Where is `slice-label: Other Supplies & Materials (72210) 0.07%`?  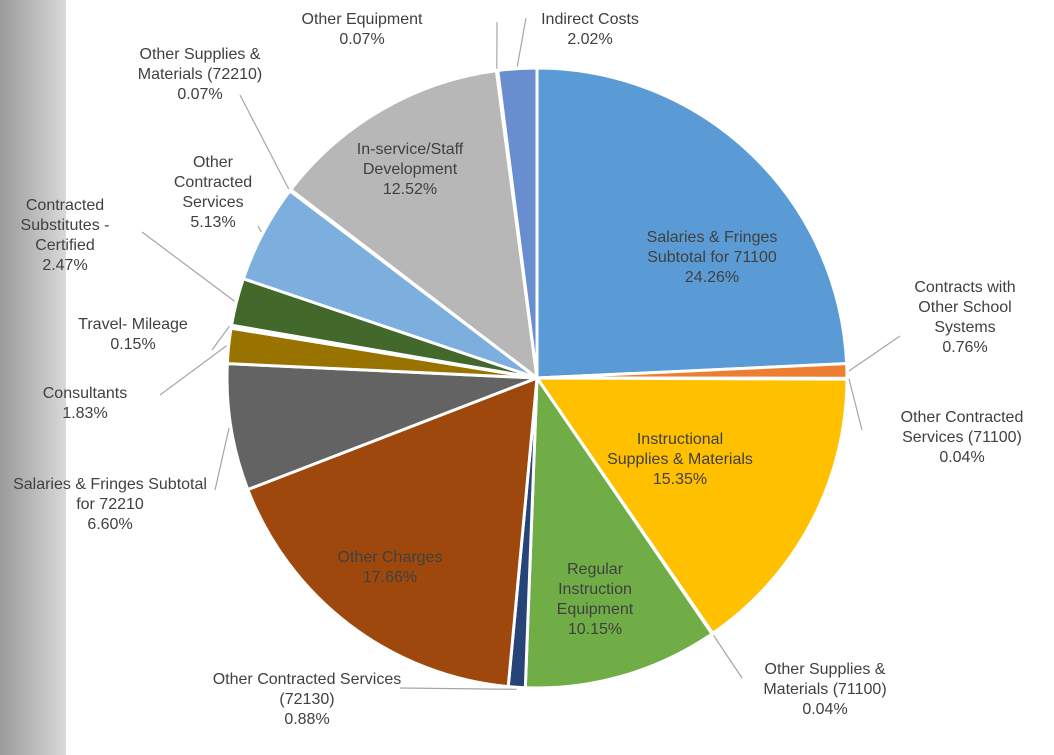 slice-label: Other Supplies & Materials (72210) 0.07% is located at coordinates (200, 75).